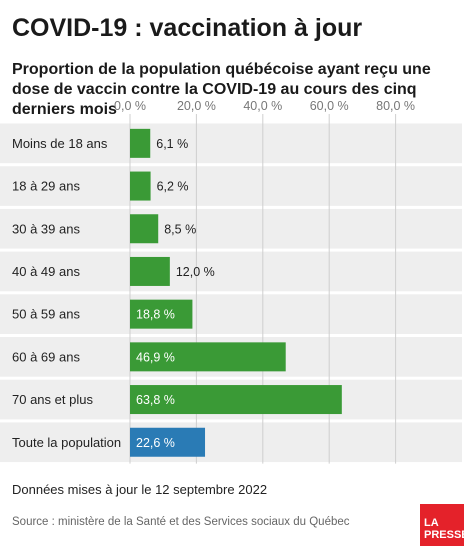 The image size is (474, 556). What do you see at coordinates (66, 442) in the screenshot?
I see `category-label: Toute la population` at bounding box center [66, 442].